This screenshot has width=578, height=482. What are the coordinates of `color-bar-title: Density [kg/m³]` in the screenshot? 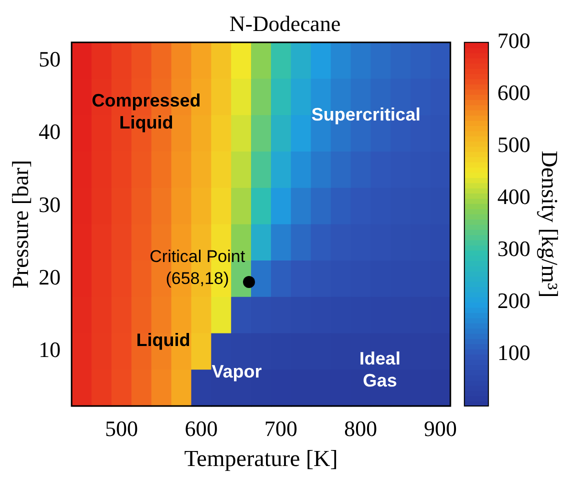 It's located at (549, 224).